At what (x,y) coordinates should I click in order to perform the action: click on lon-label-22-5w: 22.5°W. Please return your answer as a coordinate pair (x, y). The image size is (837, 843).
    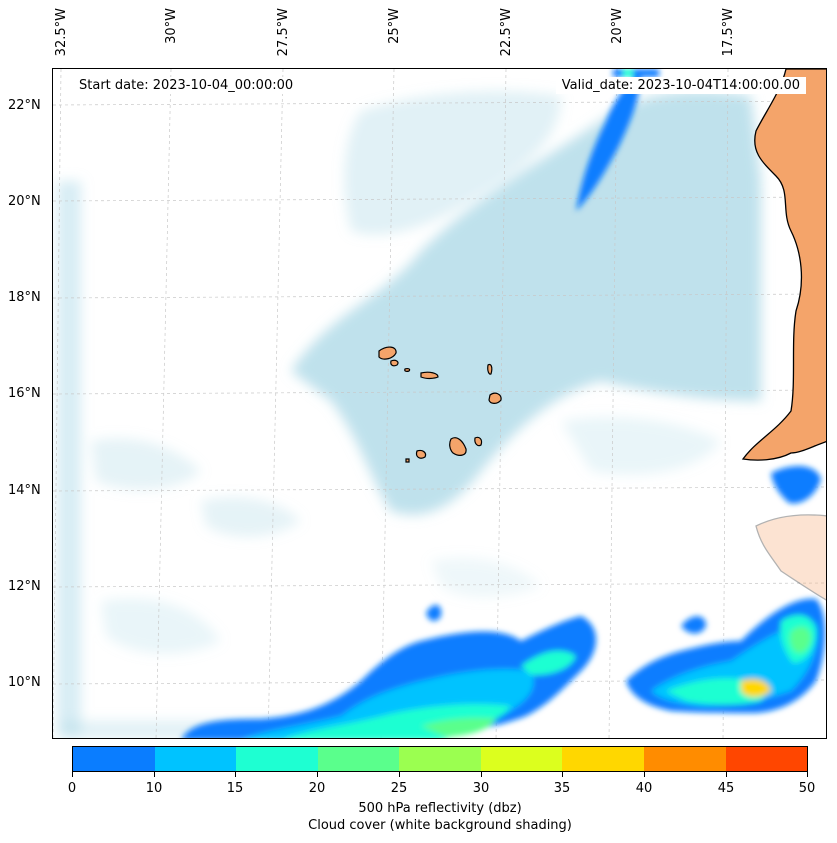
    Looking at the image, I should click on (506, 32).